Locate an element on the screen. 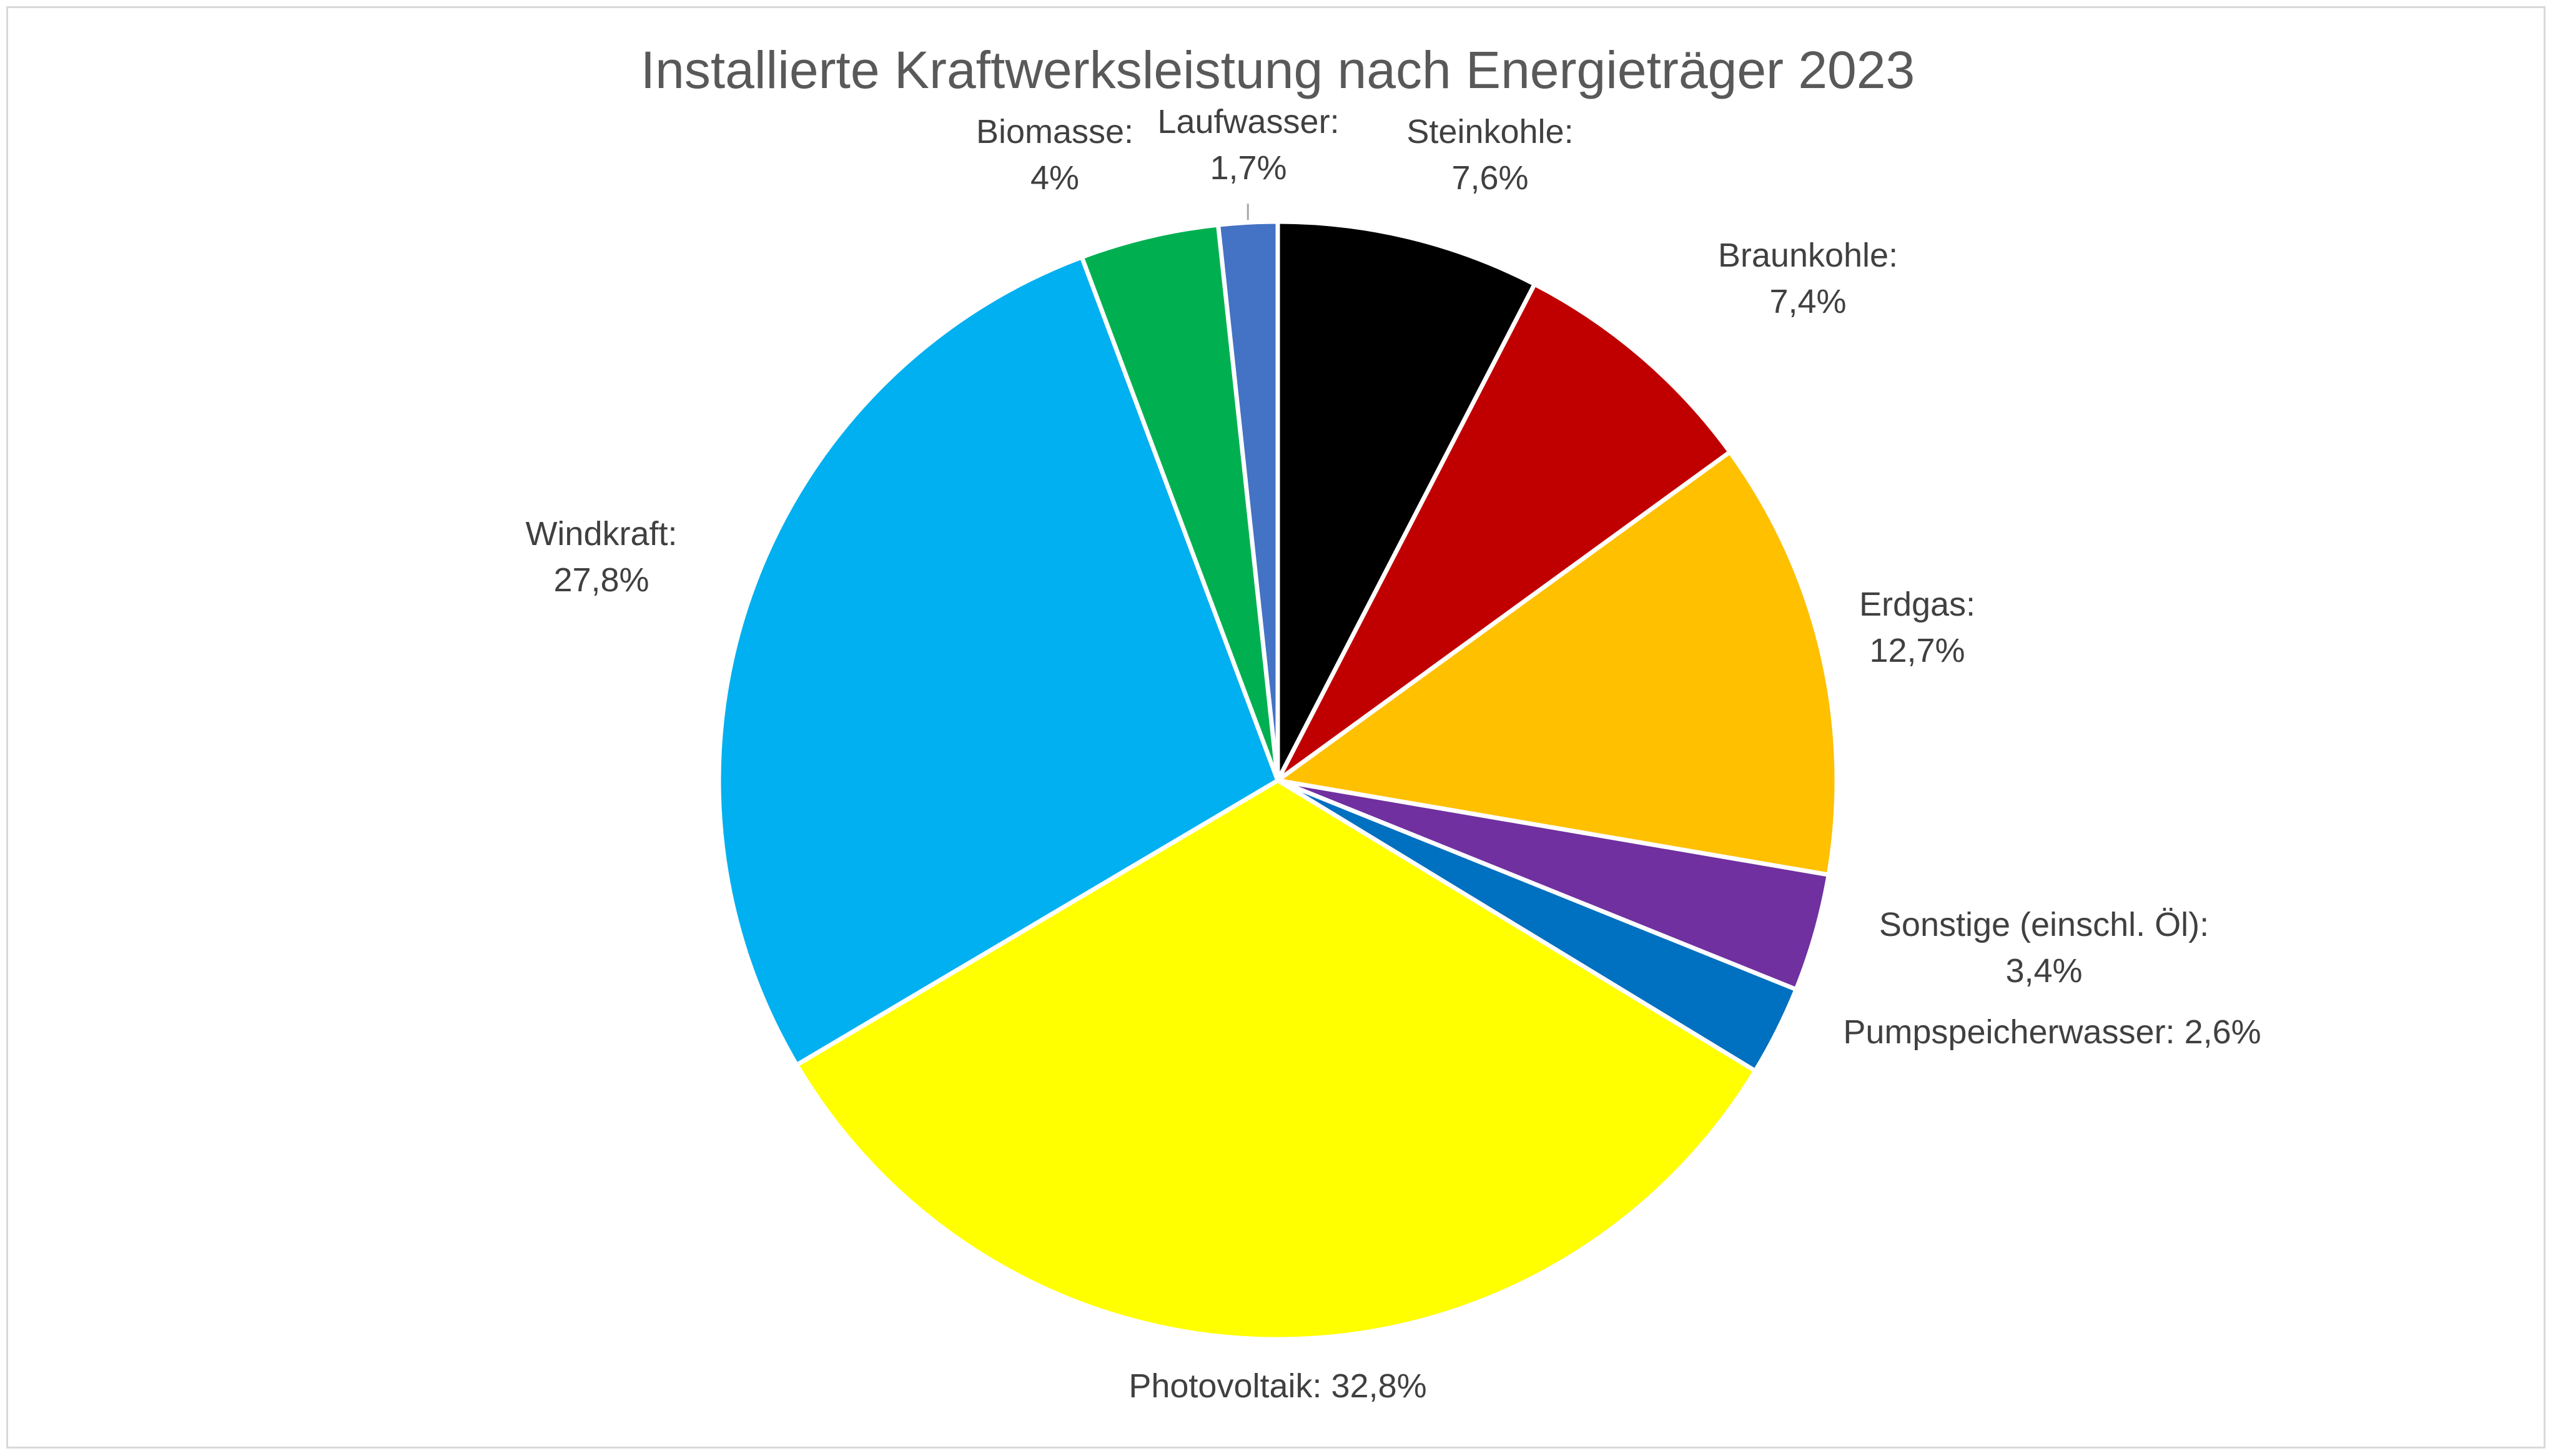 The width and height of the screenshot is (2553, 1456). data-label-value: 12,7% is located at coordinates (1917, 650).